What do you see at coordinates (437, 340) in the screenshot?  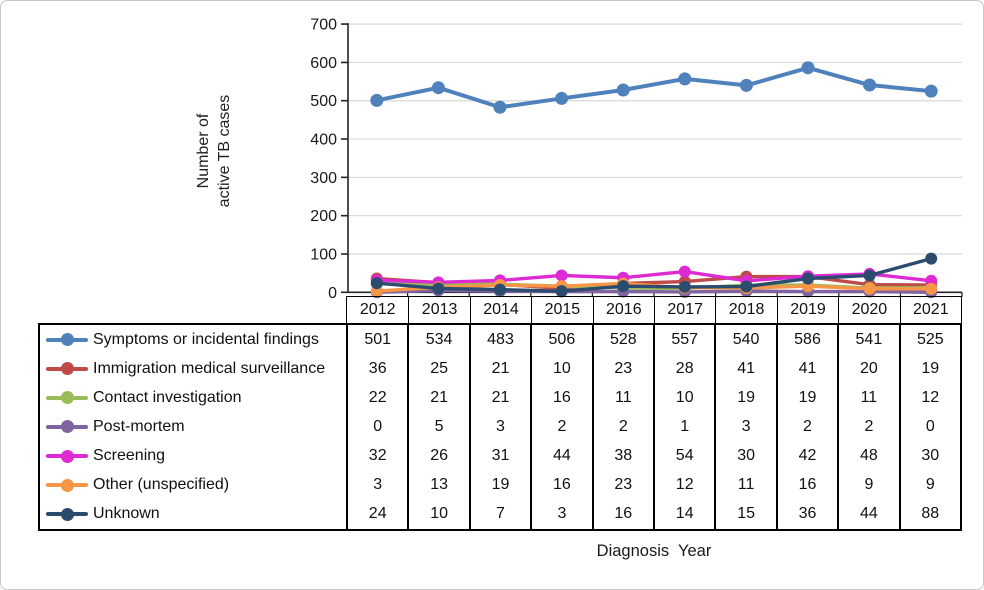 I see `table-cell-symptoms-or-incidental-findings-2013: 534` at bounding box center [437, 340].